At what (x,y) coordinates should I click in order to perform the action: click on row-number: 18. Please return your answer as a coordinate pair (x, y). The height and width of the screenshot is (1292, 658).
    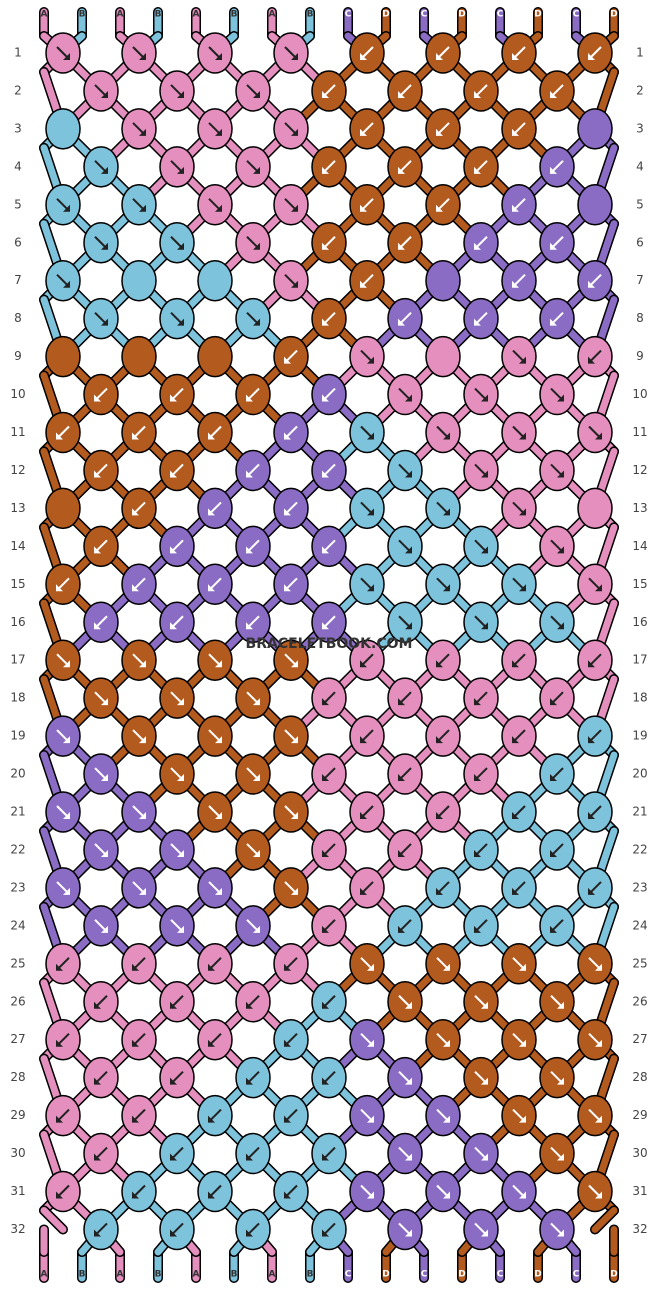
    Looking at the image, I should click on (639, 698).